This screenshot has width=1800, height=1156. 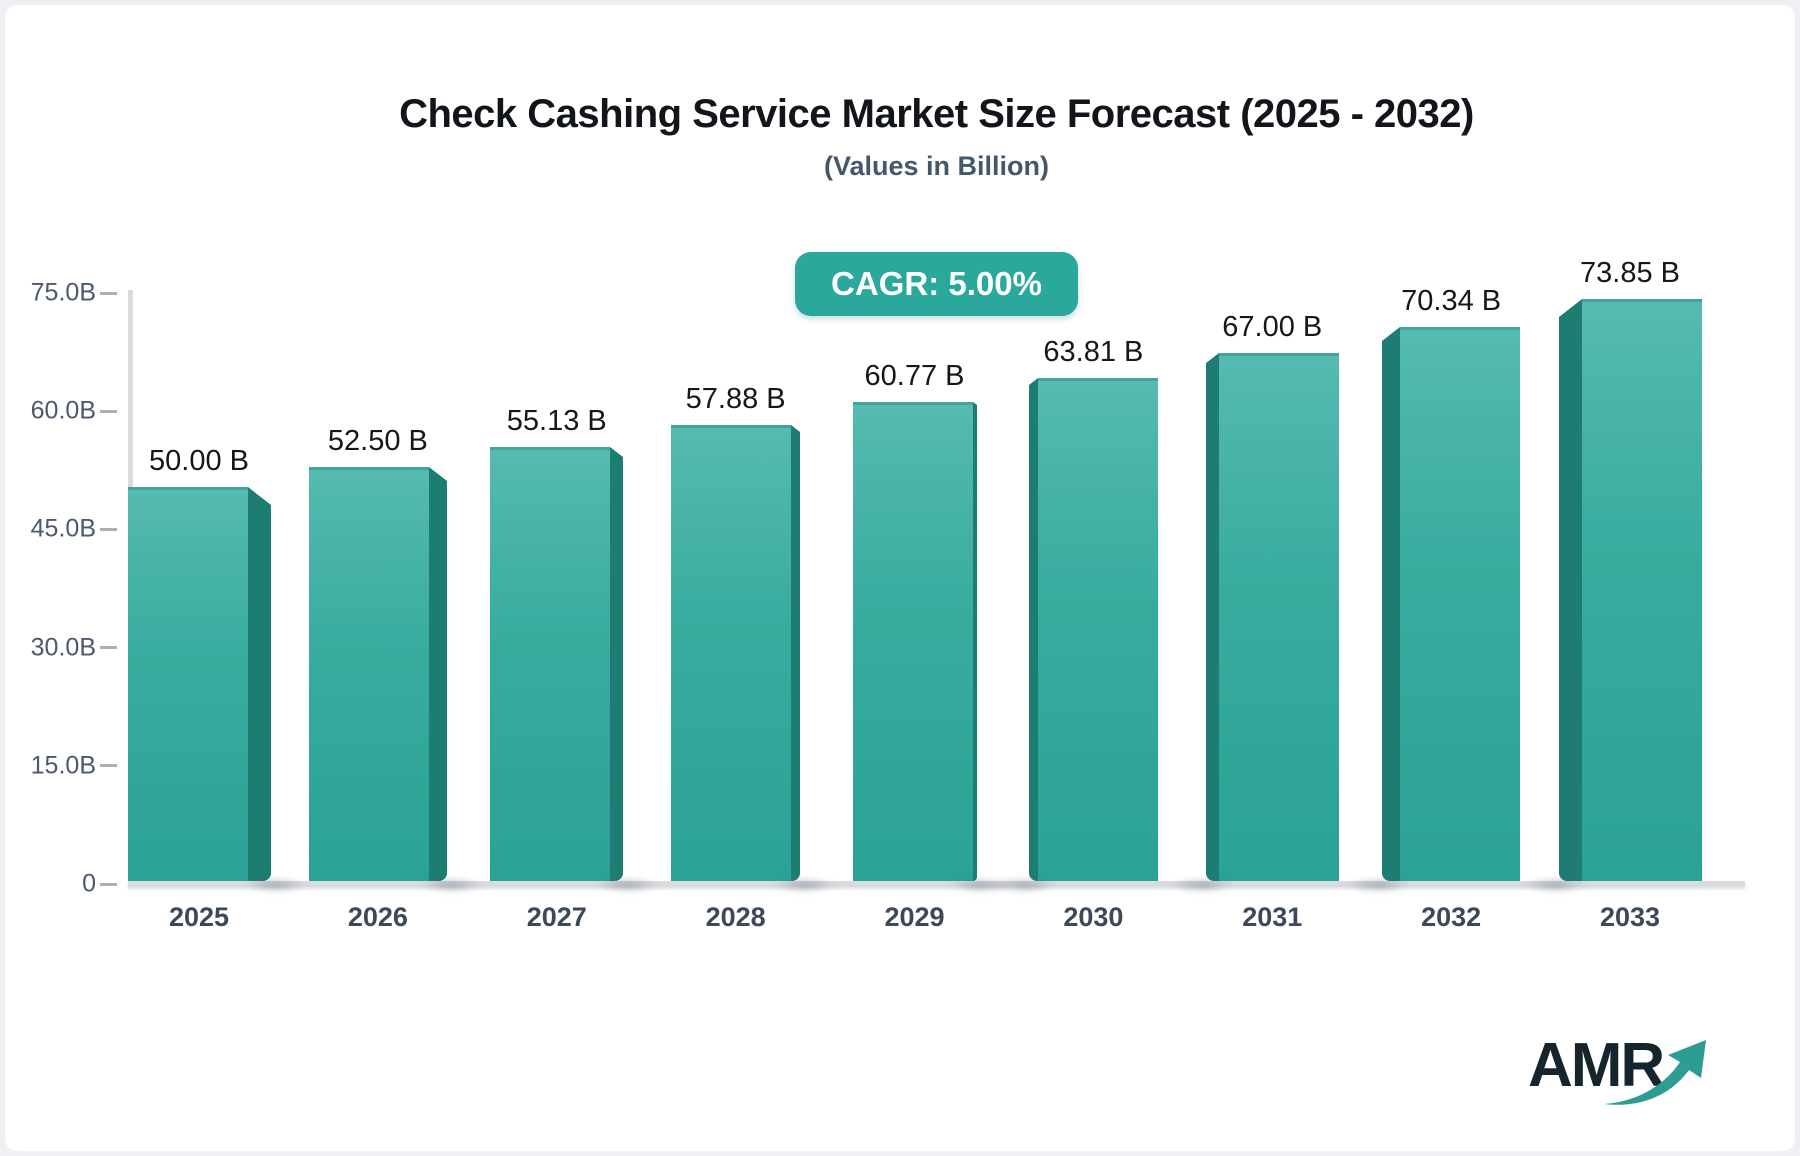 I want to click on bar-2031, so click(x=1272, y=617).